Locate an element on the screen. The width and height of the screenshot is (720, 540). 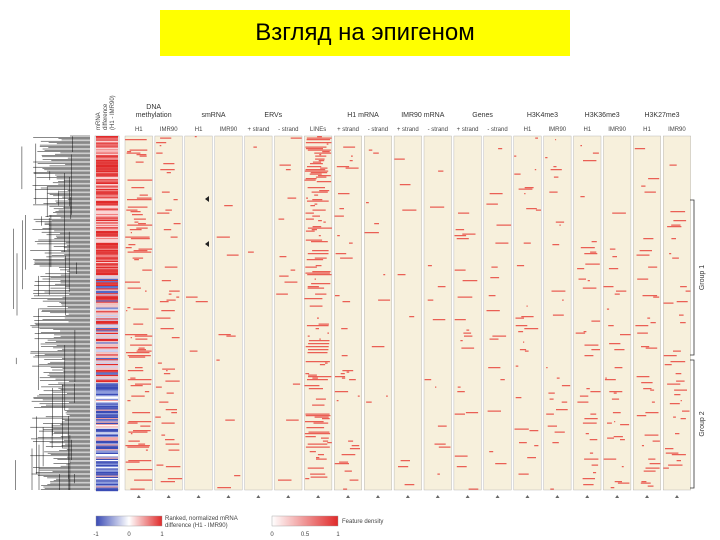
slide-title-box: Взгляд на эпигеном is located at coordinates (365, 33).